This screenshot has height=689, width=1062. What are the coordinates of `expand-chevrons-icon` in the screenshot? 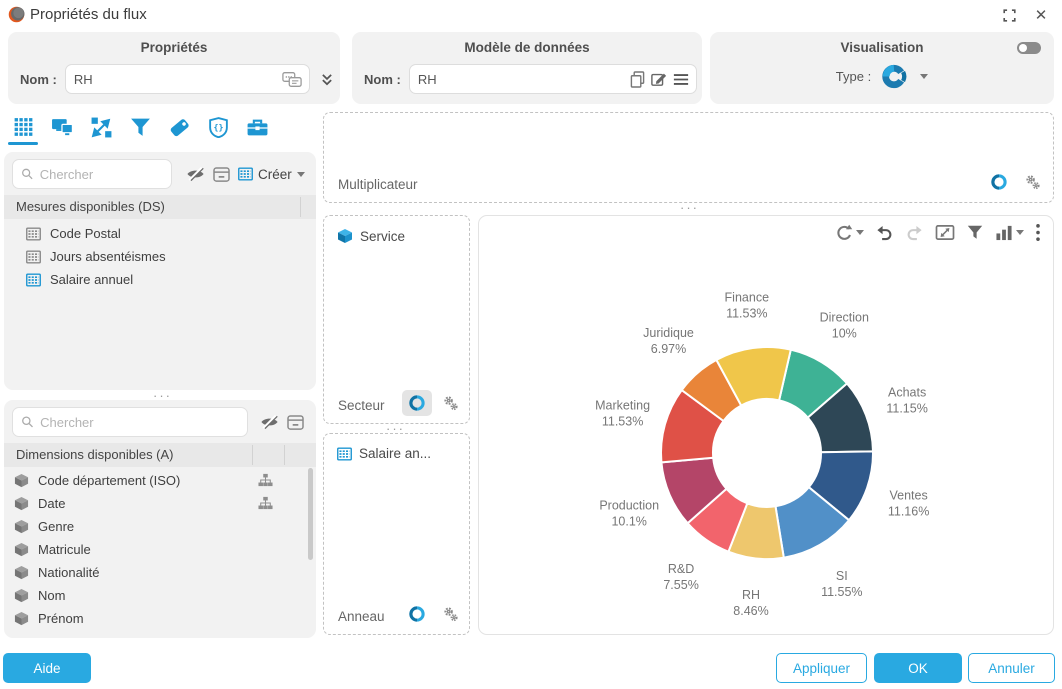 It's located at (327, 79).